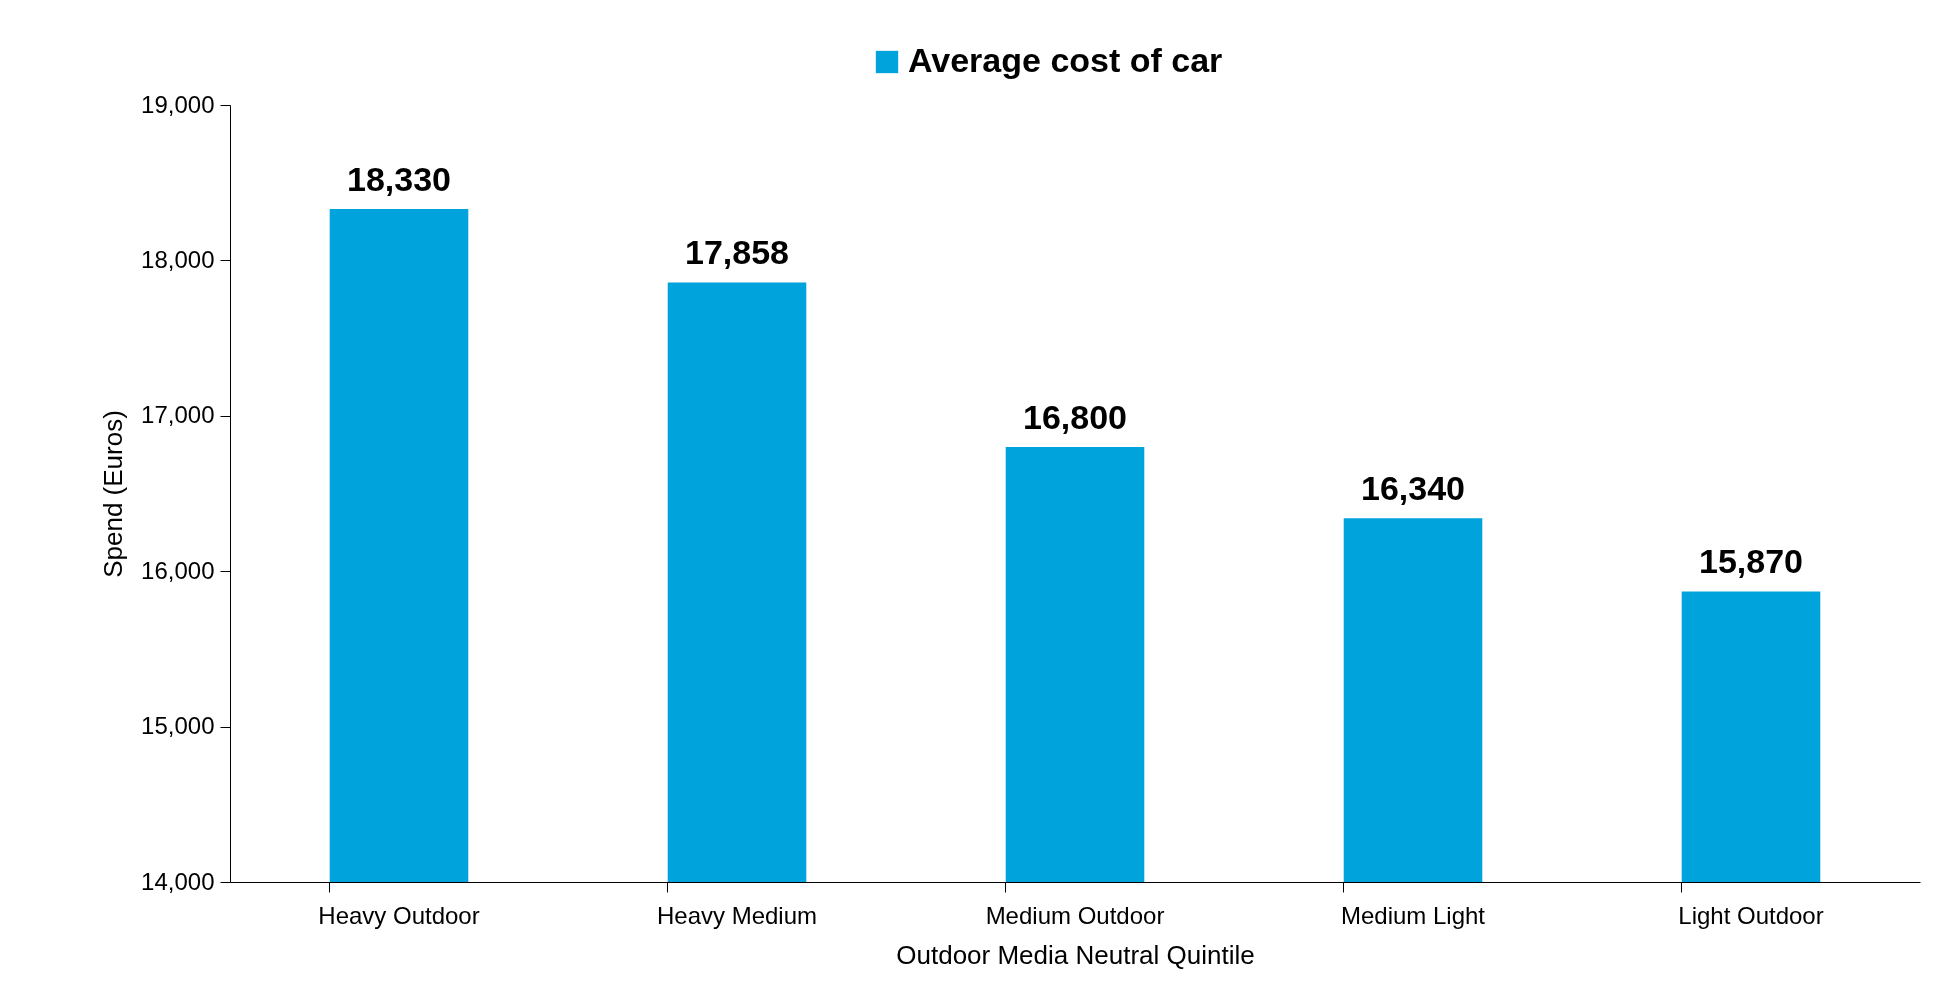 The height and width of the screenshot is (997, 1945). I want to click on y-axis-title: Spend (Euros), so click(113, 494).